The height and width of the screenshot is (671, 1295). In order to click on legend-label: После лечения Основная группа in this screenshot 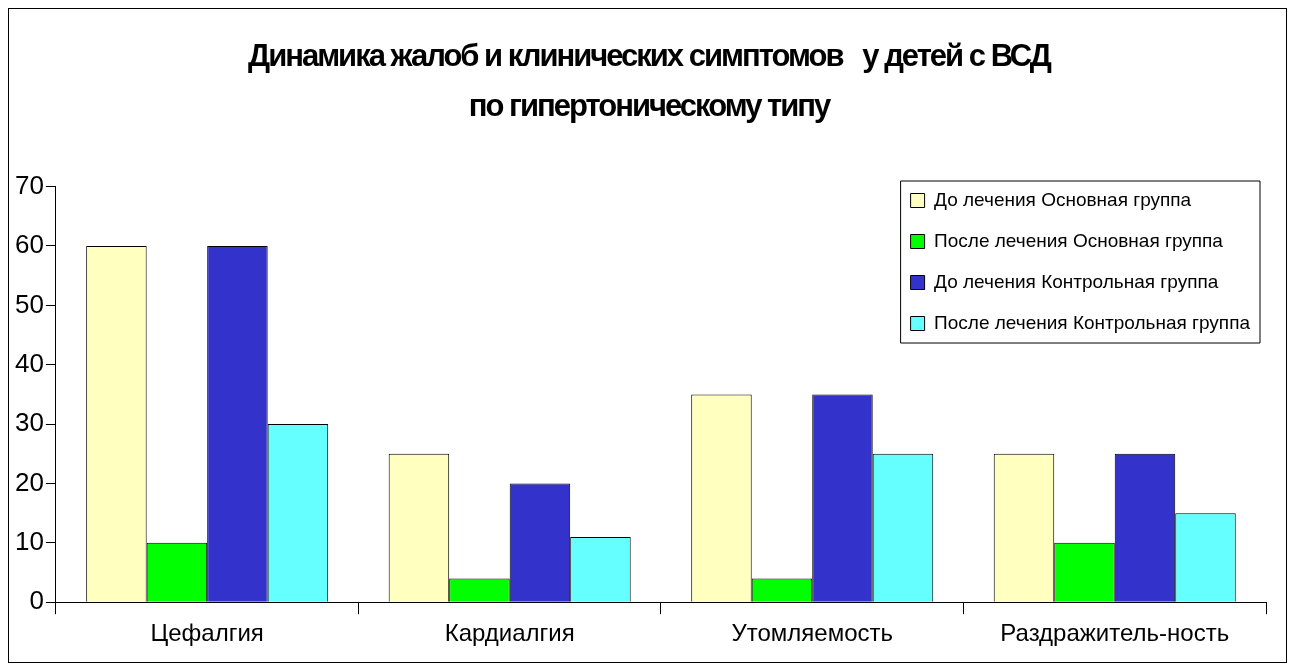, I will do `click(1079, 240)`.